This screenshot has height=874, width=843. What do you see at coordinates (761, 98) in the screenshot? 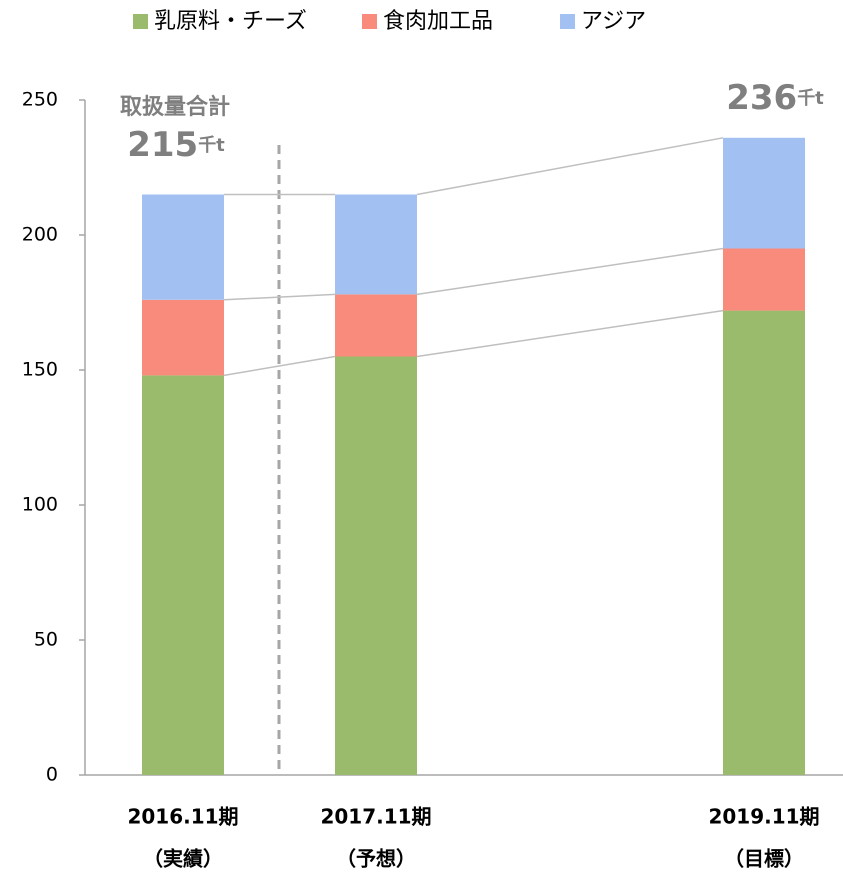
I see `total-number: 236` at bounding box center [761, 98].